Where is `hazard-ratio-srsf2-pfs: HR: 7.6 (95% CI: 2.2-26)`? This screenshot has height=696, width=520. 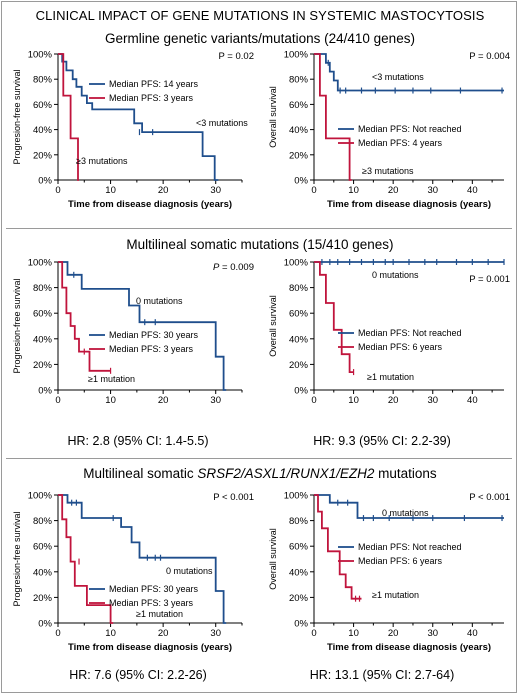
hazard-ratio-srsf2-pfs: HR: 7.6 (95% CI: 2.2-26) is located at coordinates (138, 675).